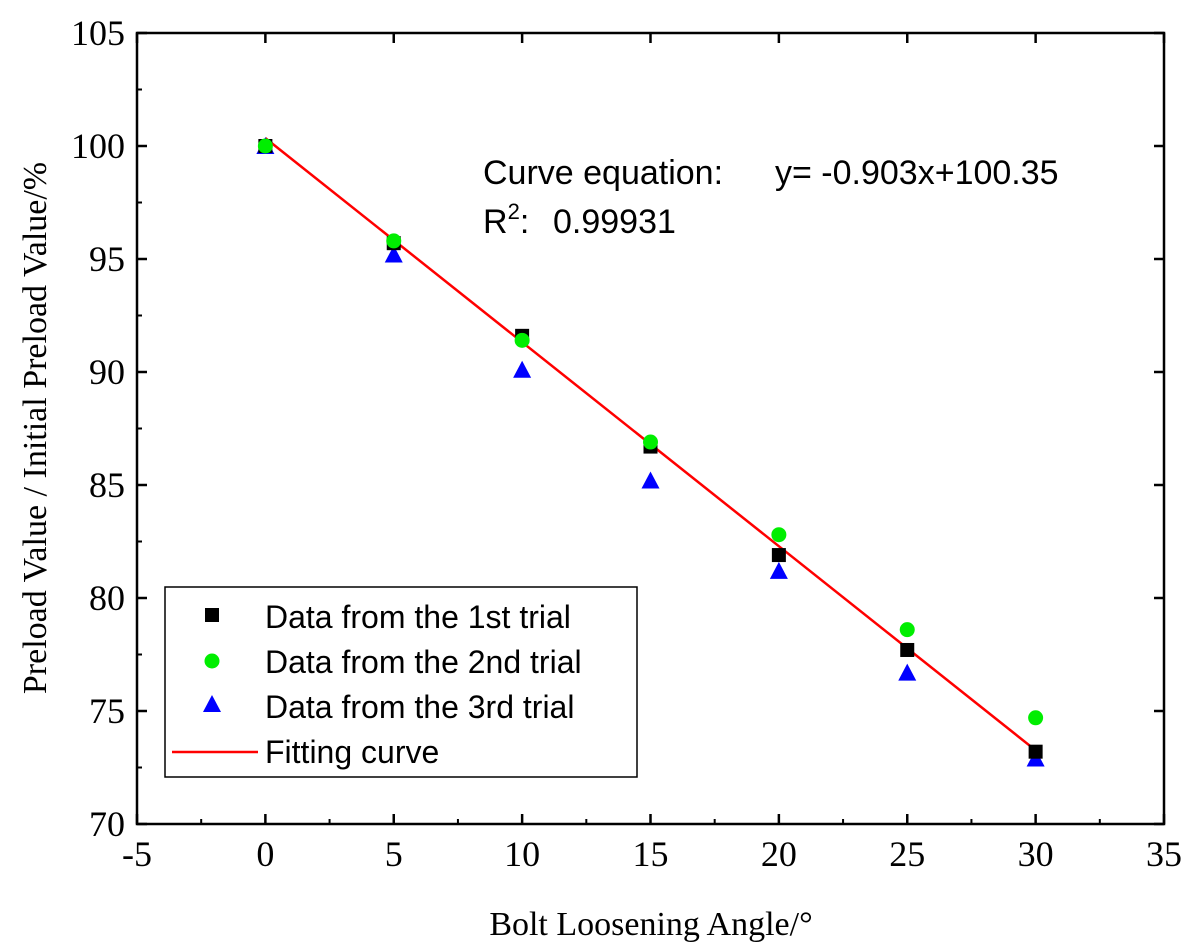  Describe the element at coordinates (603, 173) in the screenshot. I see `equation-label: Curve equation:` at that location.